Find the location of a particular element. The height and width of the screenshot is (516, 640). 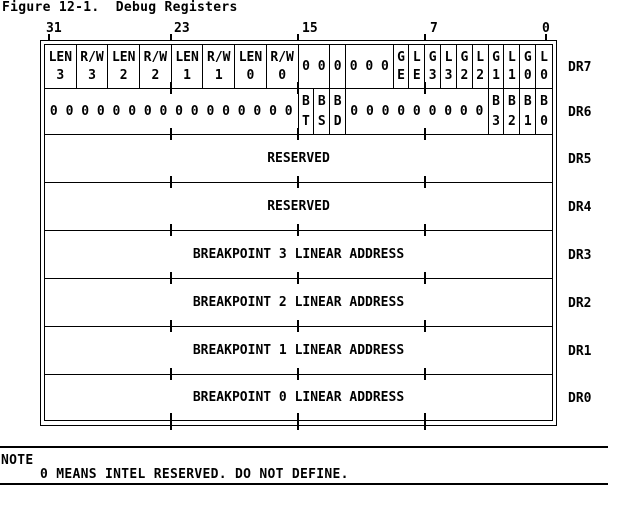

bitfield-cell: LEN 0 is located at coordinates (251, 66).